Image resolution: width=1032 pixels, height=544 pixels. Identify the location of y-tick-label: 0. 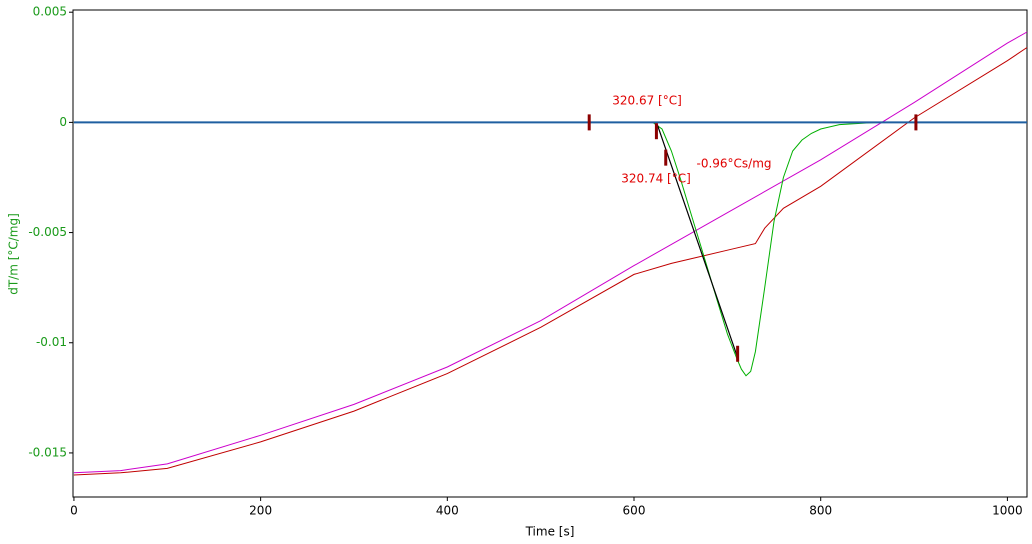
(63, 122).